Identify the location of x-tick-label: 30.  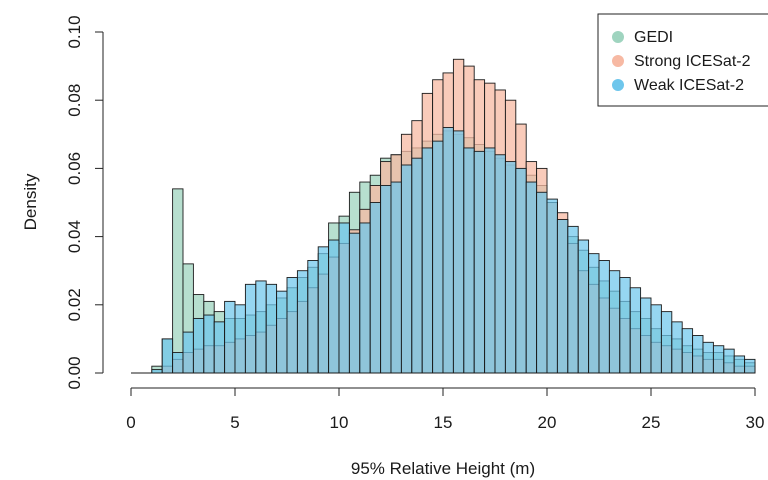
(755, 422).